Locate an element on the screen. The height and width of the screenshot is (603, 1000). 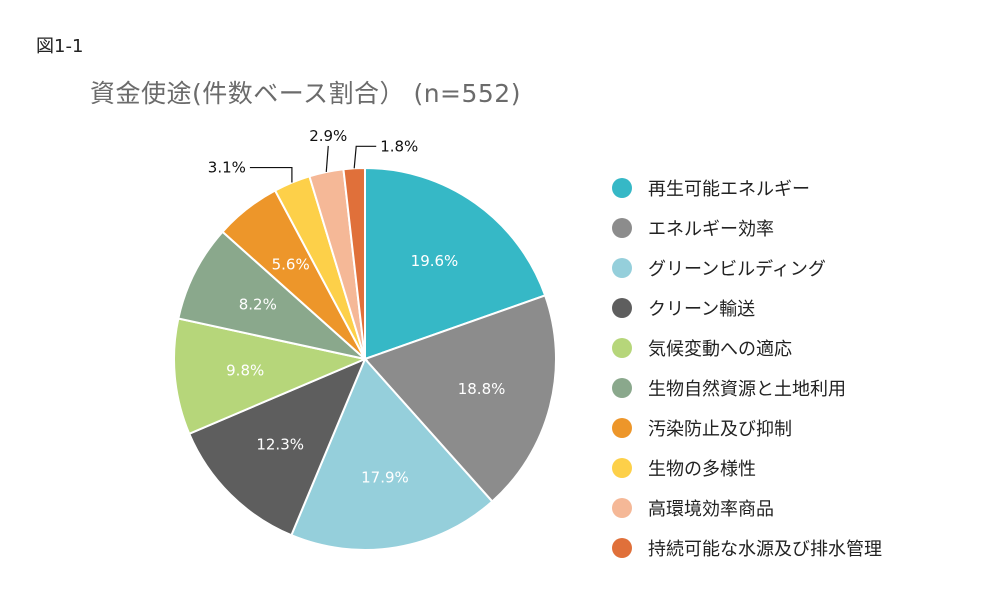
legend-item: 高環境効率商品 is located at coordinates (747, 508).